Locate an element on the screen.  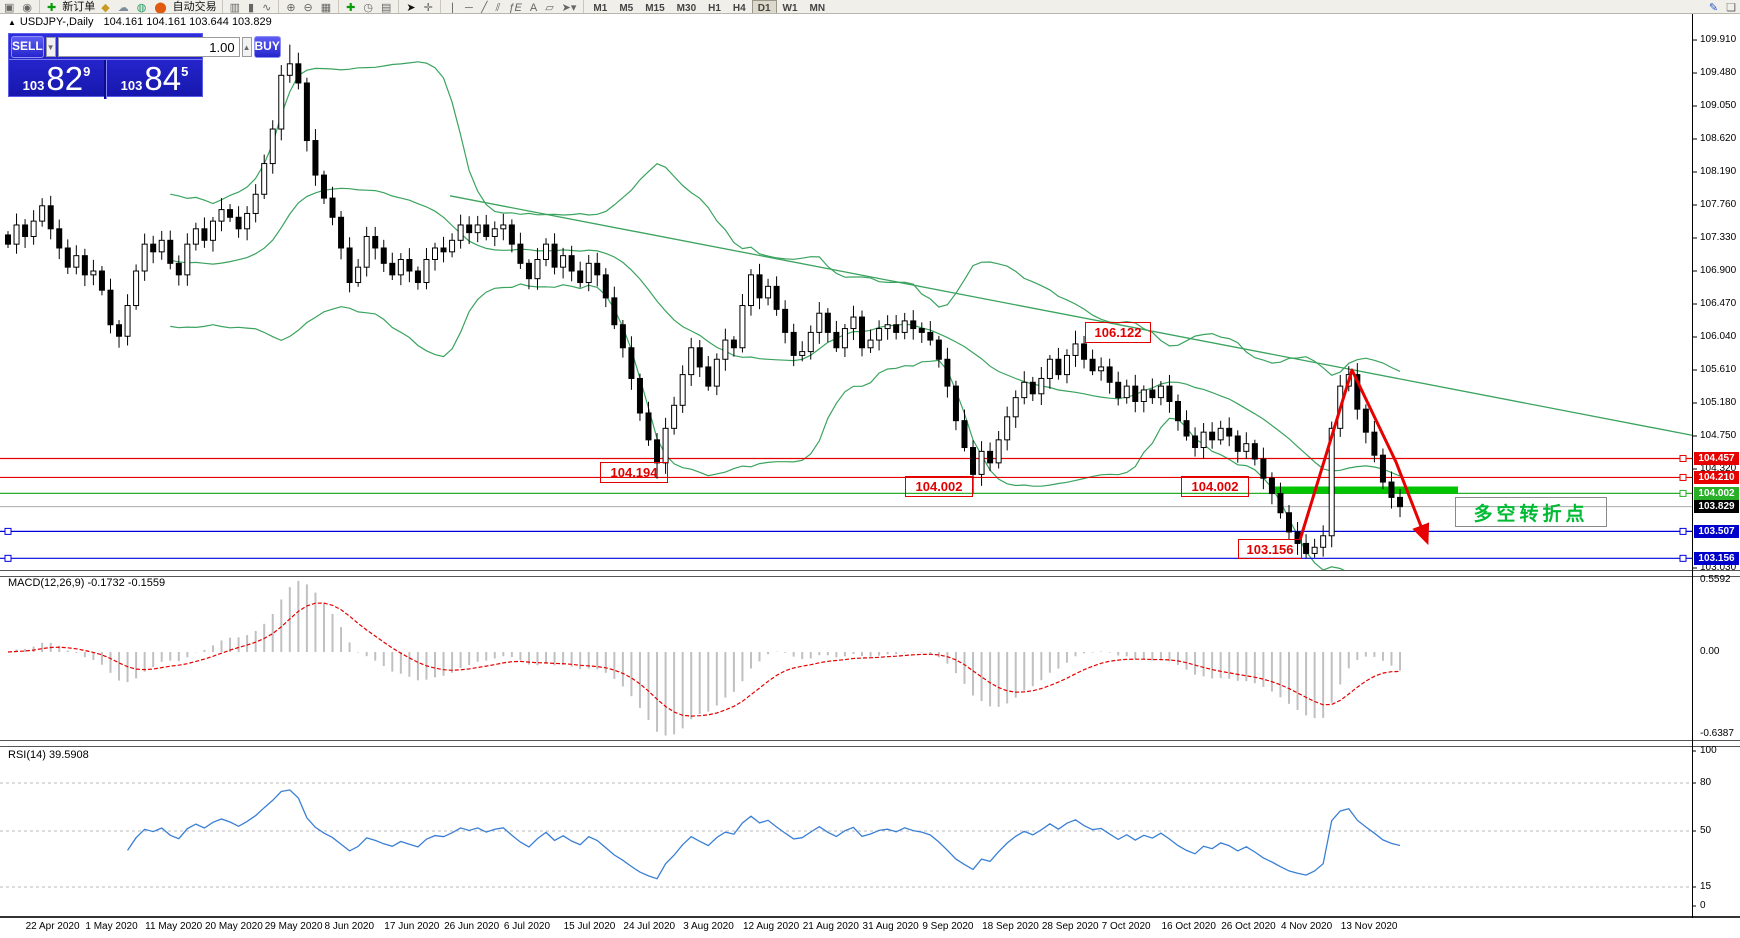
price-badge: 103.829 is located at coordinates (1716, 507).